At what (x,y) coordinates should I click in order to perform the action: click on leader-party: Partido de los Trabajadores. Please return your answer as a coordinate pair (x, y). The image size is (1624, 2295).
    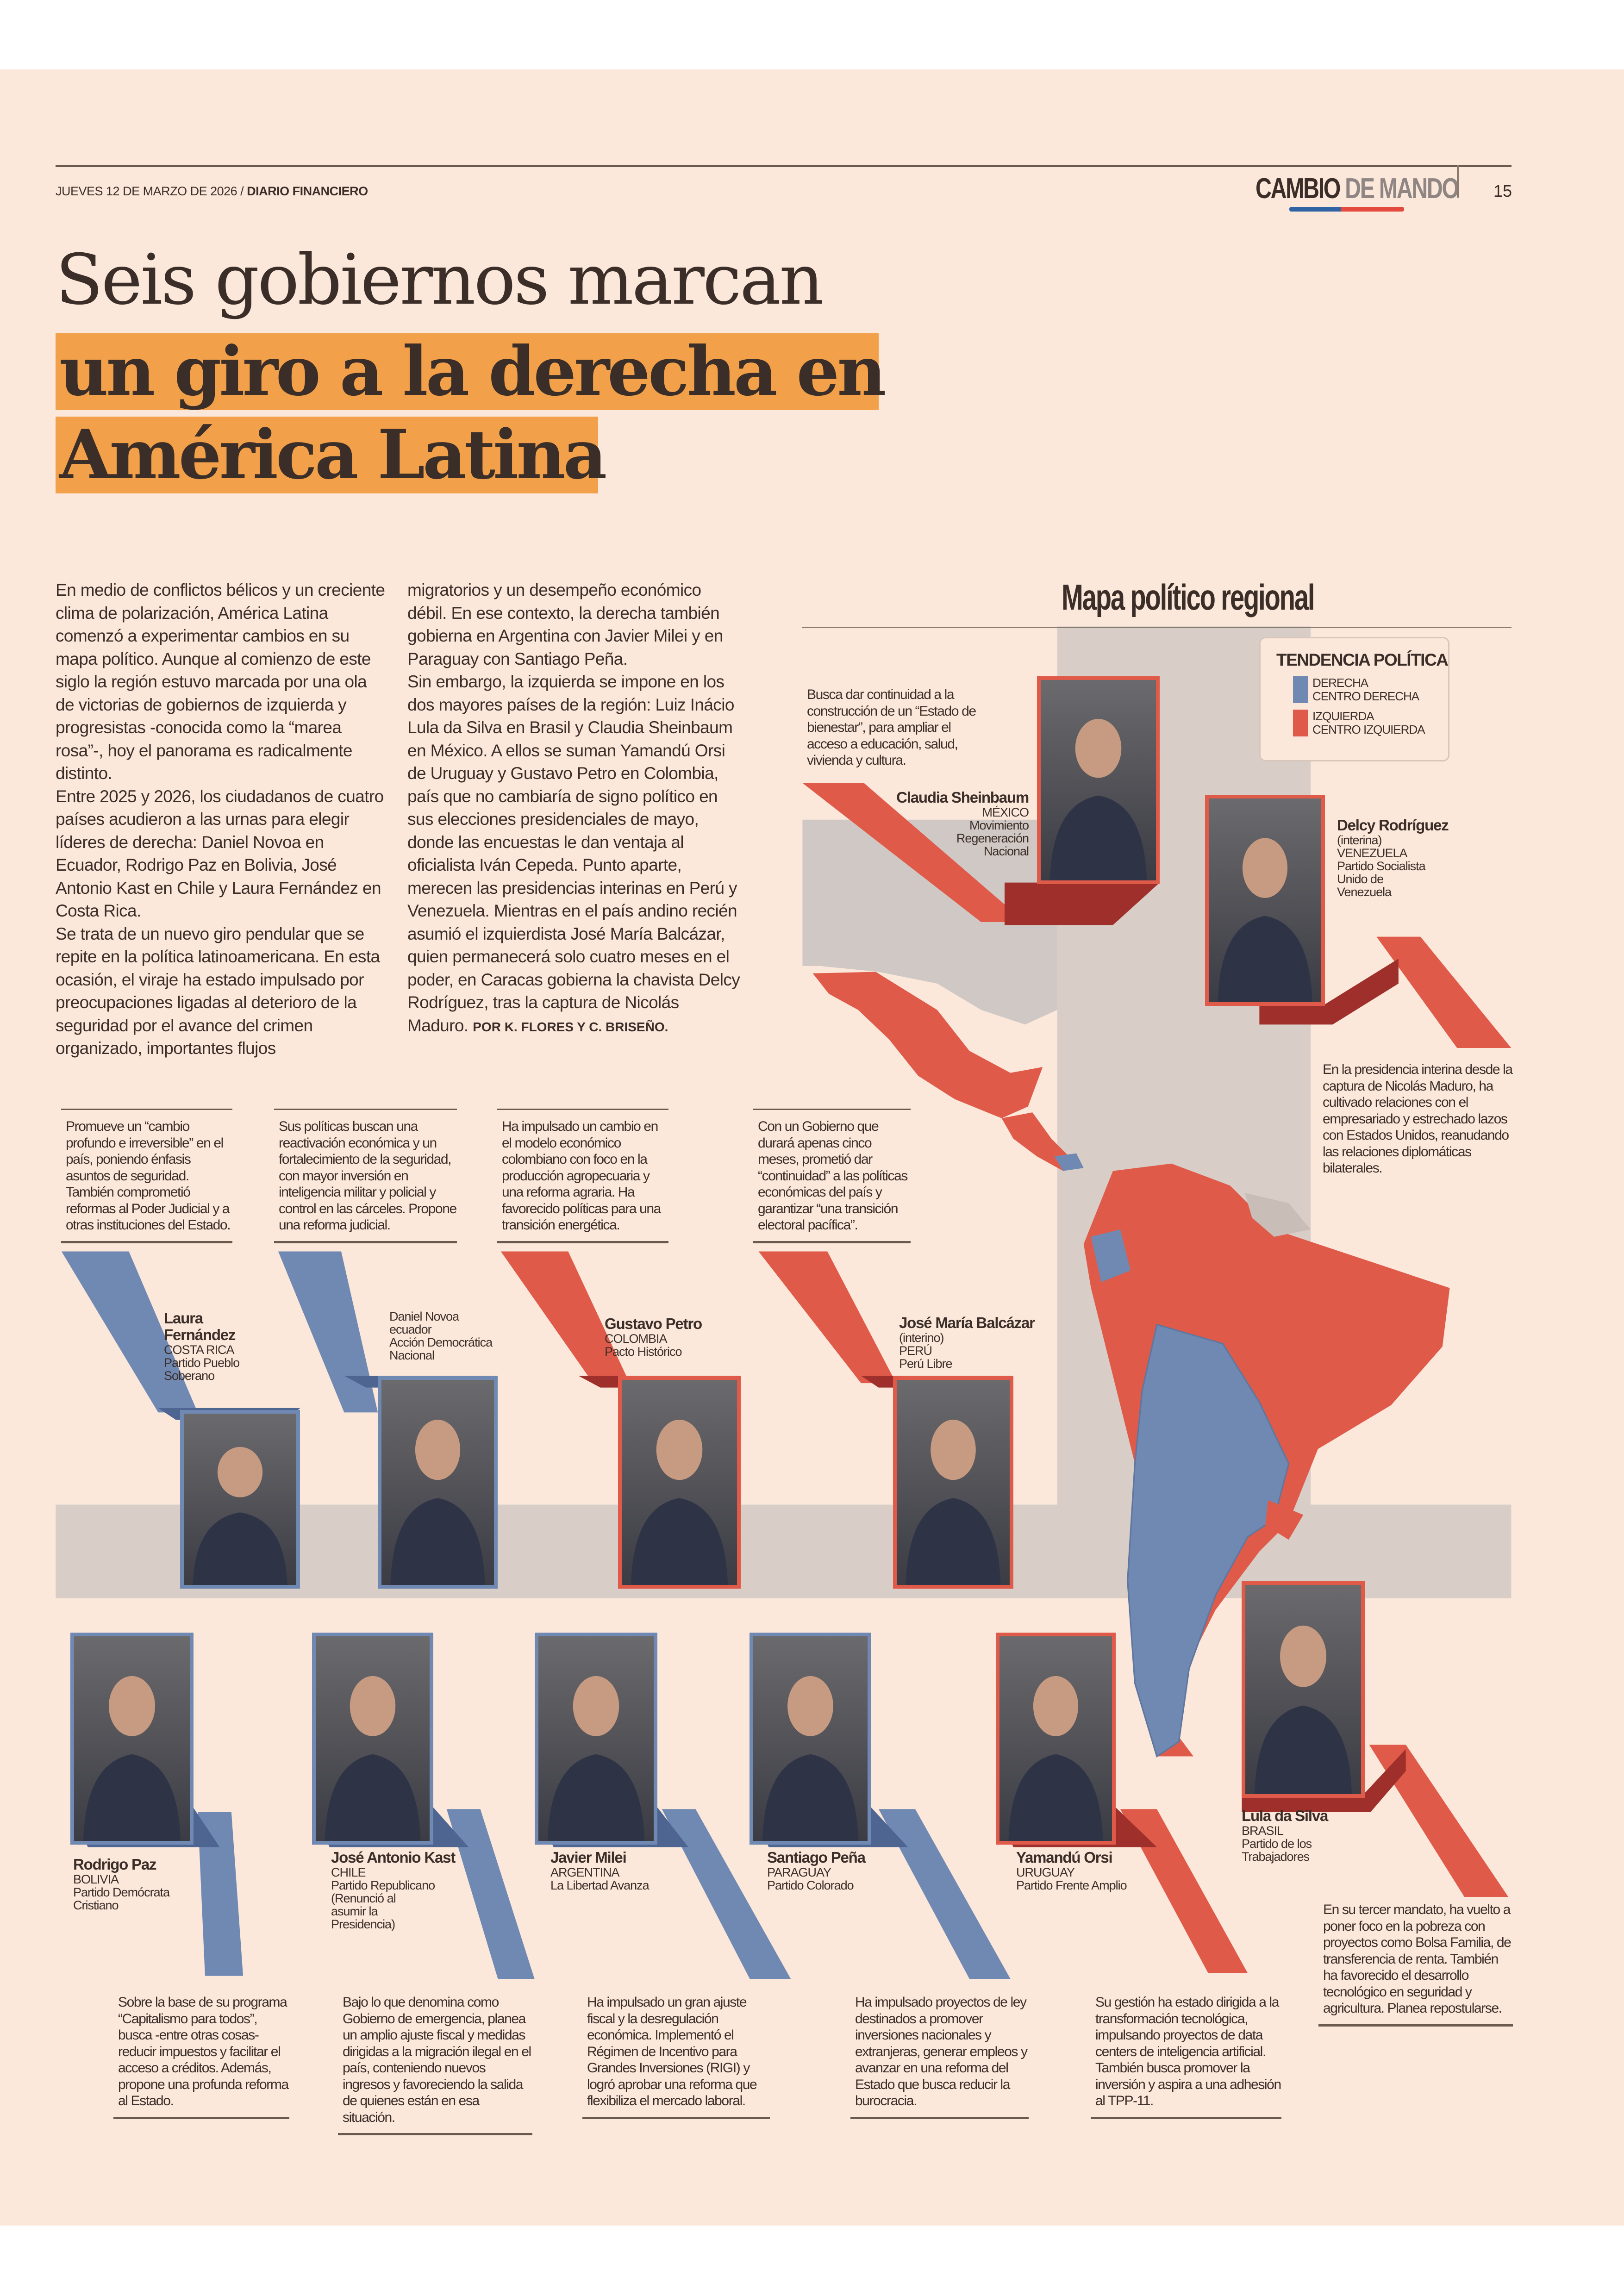
    Looking at the image, I should click on (1277, 1850).